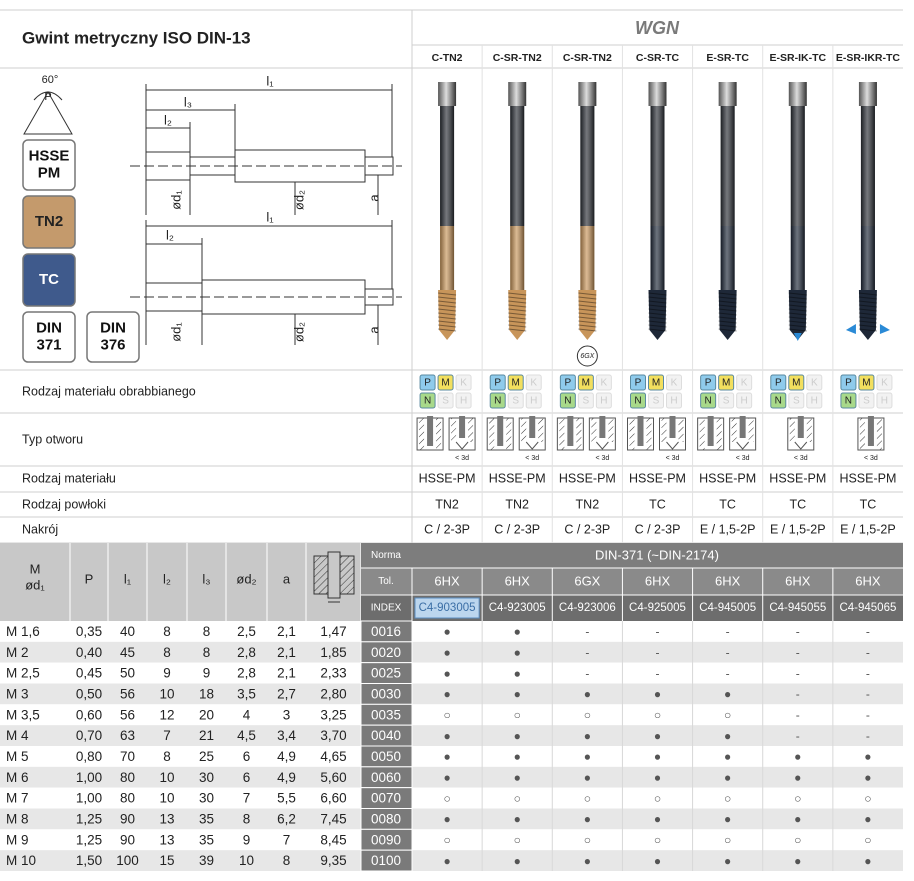 The image size is (914, 881). I want to click on drill-icon-hole, so click(334, 575).